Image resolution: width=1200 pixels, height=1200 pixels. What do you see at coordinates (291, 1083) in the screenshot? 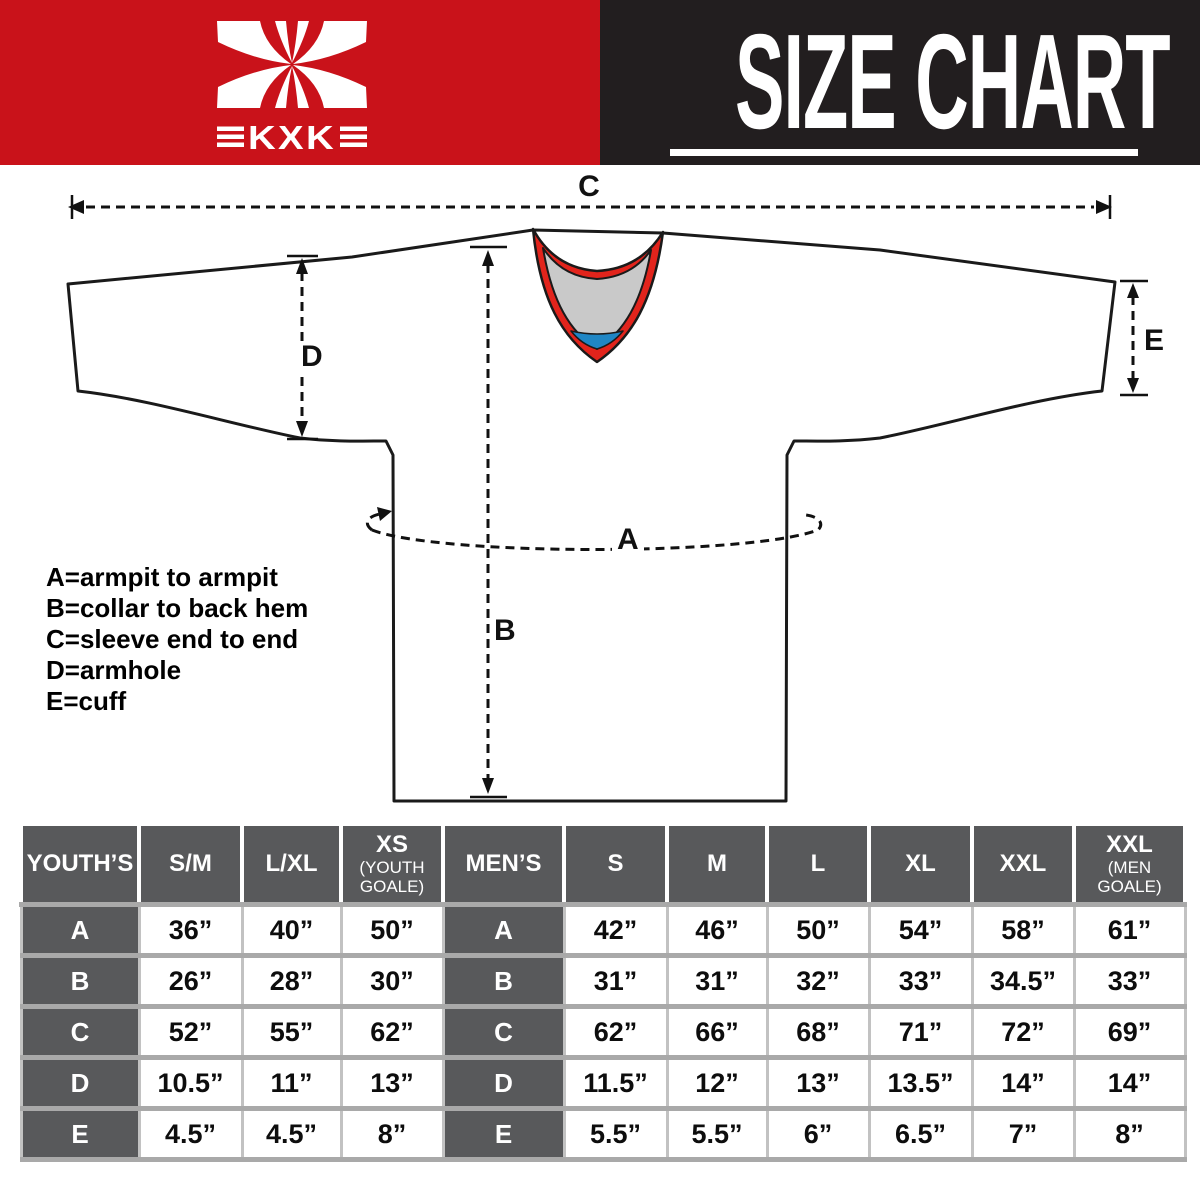
I see `size-value-cell: 11”` at bounding box center [291, 1083].